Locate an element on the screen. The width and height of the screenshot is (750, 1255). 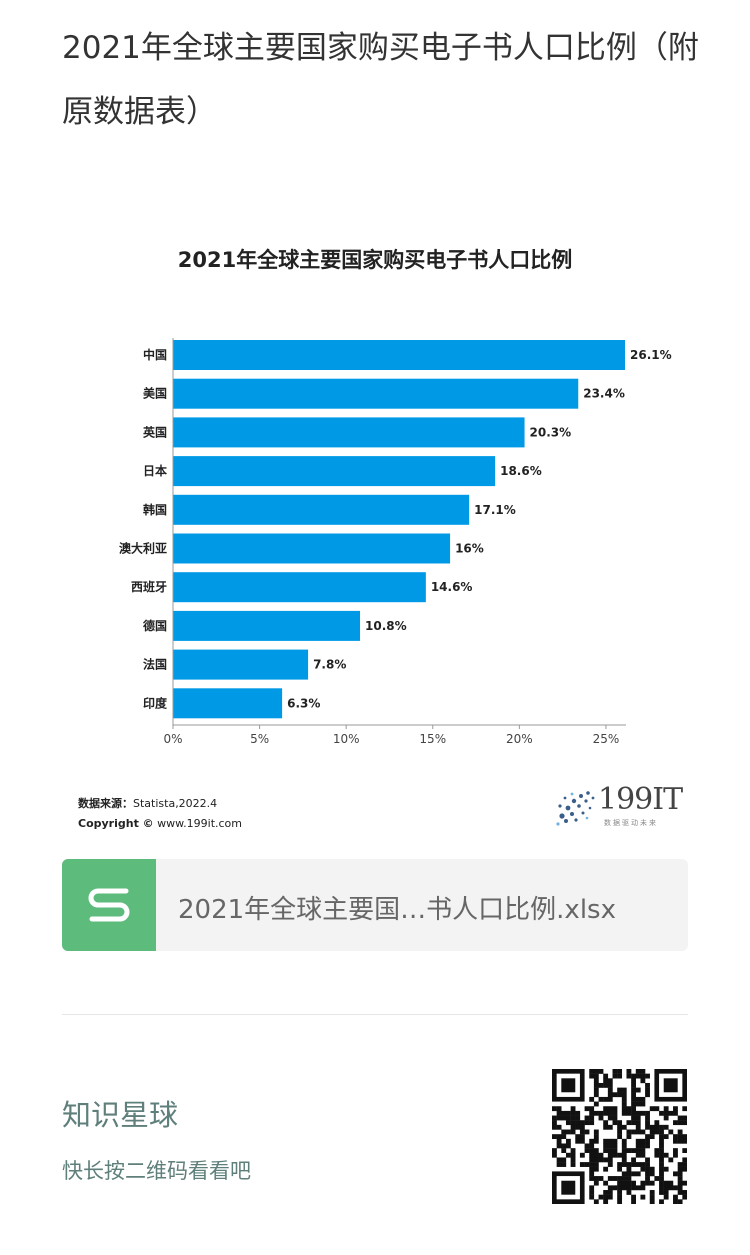
source-text: Statista,2022.4 is located at coordinates (175, 803).